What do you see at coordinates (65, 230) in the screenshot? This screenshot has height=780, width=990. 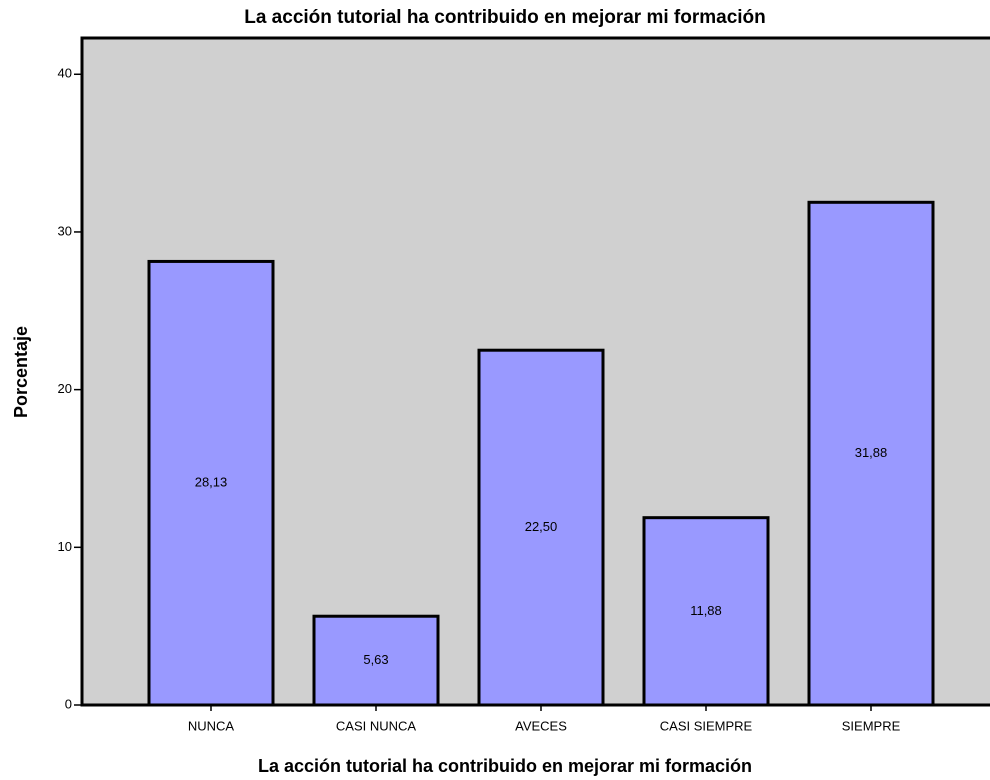 I see `y-tick-label: 30` at bounding box center [65, 230].